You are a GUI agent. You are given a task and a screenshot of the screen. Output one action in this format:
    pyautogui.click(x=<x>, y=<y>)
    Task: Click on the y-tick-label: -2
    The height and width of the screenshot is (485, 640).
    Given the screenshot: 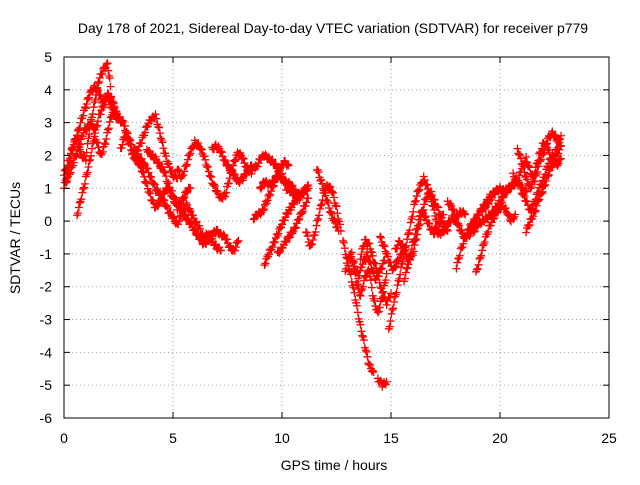 What is the action you would take?
    pyautogui.click(x=46, y=287)
    